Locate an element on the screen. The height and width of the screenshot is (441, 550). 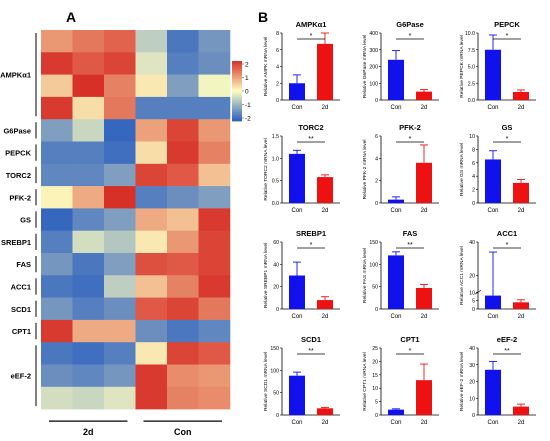
panel-title: PFK-2 is located at coordinates (410, 127).